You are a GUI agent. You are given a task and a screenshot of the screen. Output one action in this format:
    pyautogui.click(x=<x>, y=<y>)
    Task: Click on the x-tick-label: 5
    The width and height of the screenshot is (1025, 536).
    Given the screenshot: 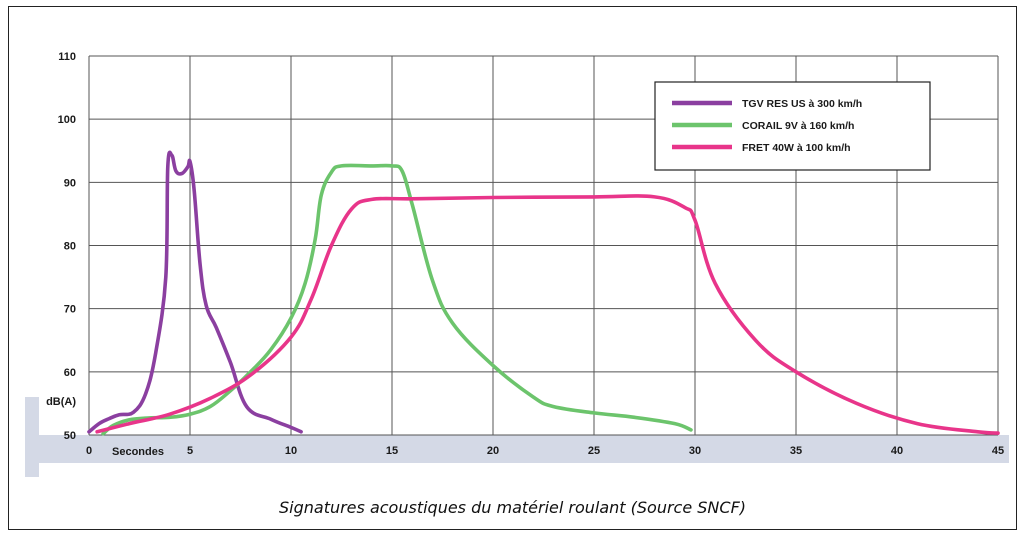 What is the action you would take?
    pyautogui.click(x=190, y=451)
    